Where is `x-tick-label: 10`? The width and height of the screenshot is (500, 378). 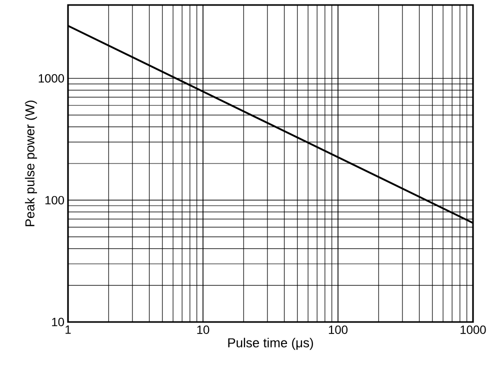 x-tick-label: 10 is located at coordinates (203, 330).